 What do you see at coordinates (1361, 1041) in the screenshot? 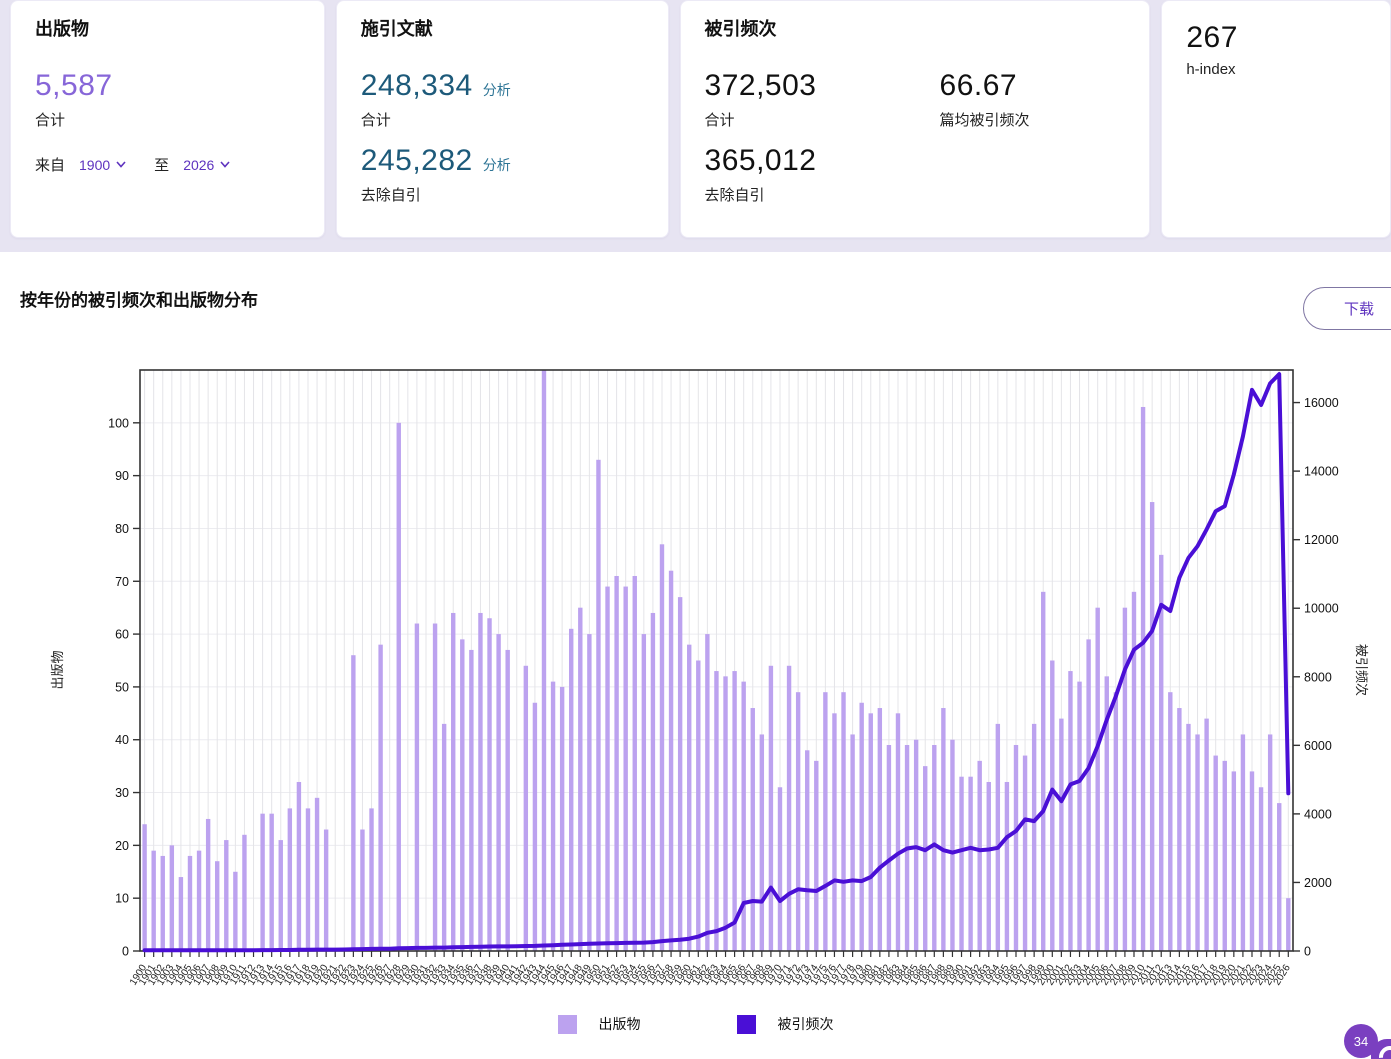
I see `feedback-count-badge: 34` at bounding box center [1361, 1041].